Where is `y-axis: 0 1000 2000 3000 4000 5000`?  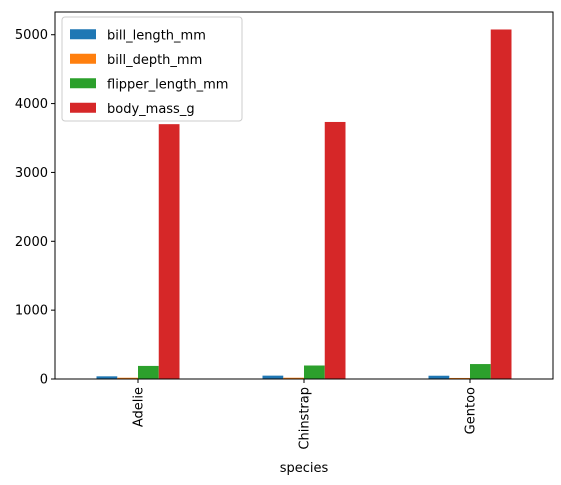 y-axis: 0 1000 2000 3000 4000 5000 is located at coordinates (35, 208).